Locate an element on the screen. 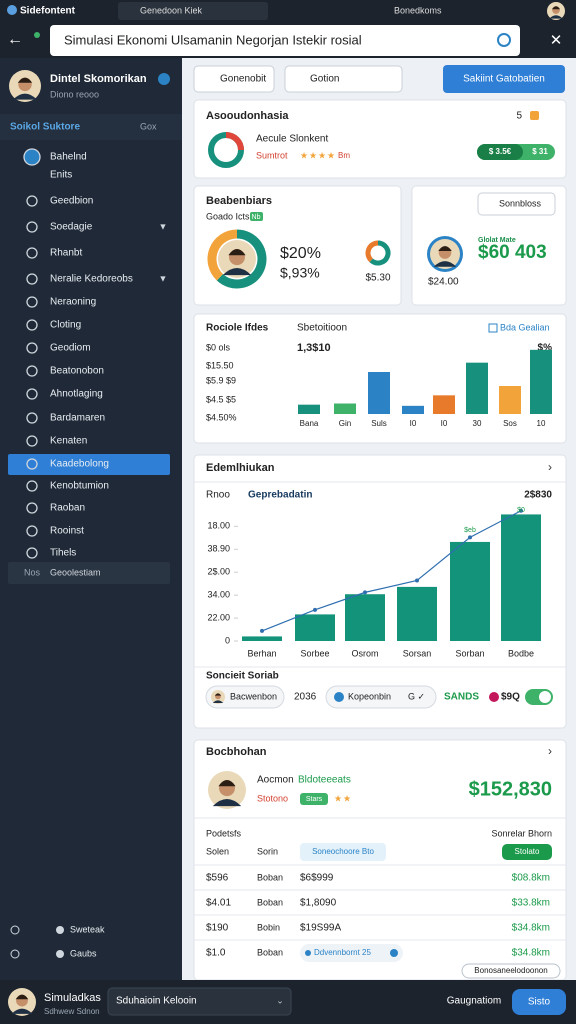  menu-item: Bardamaren is located at coordinates (77, 418).